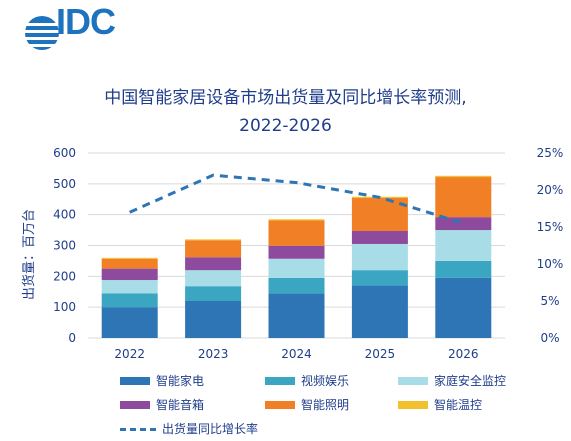 The width and height of the screenshot is (571, 441). I want to click on growth-rate-line, so click(296, 199).